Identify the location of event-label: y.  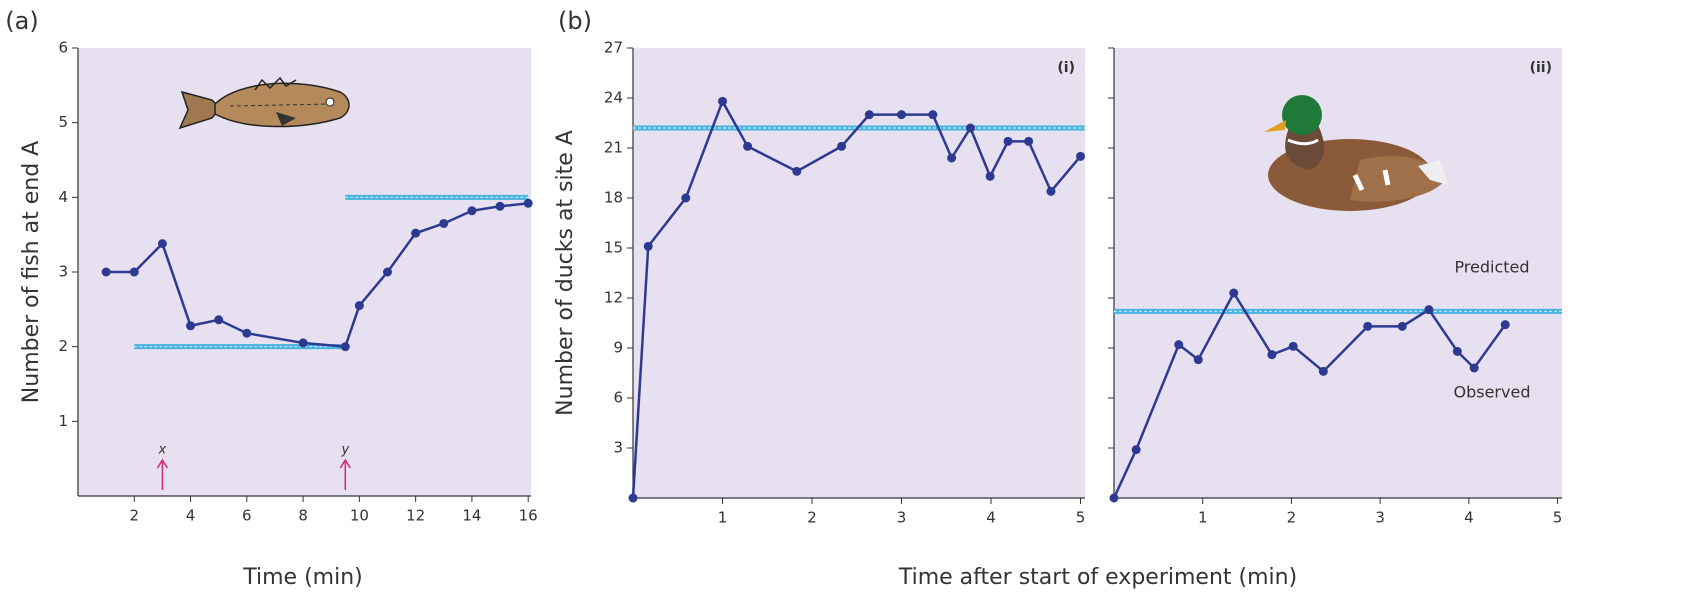
(344, 450).